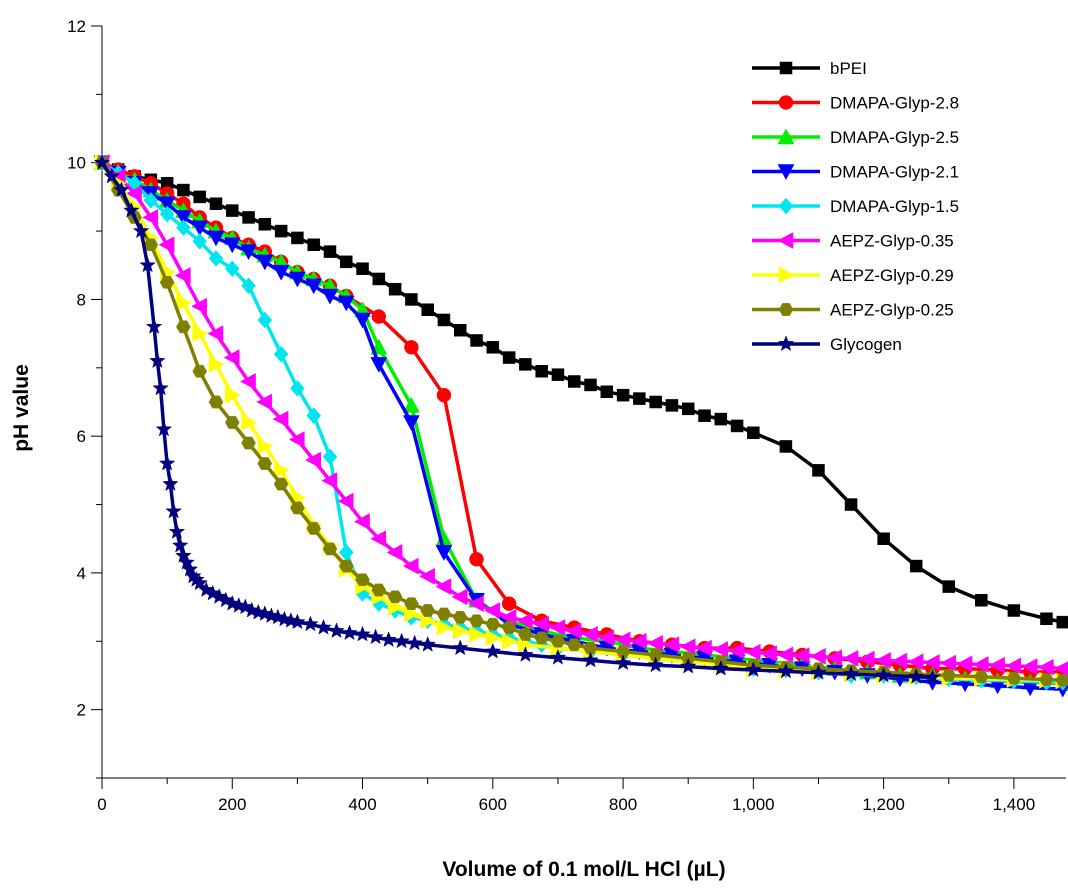  I want to click on legend-item: DMAPA-Glyp-2.5, so click(855, 137).